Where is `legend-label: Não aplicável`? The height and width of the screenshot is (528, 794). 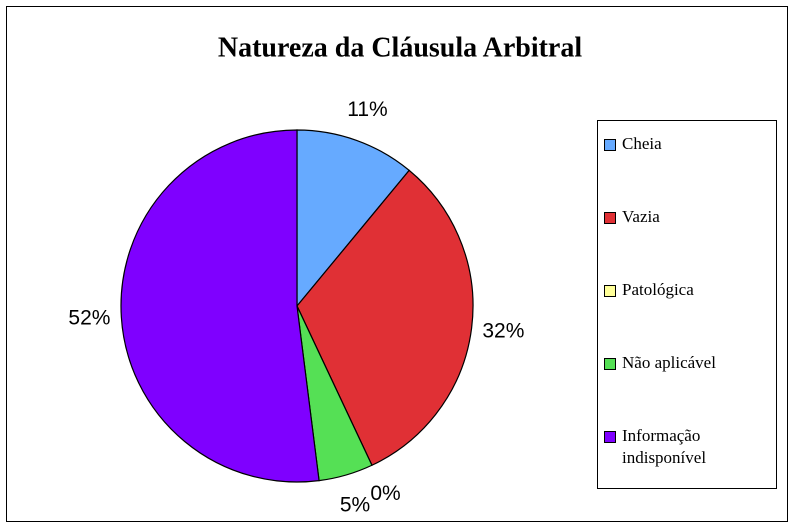
legend-label: Não aplicável is located at coordinates (669, 362).